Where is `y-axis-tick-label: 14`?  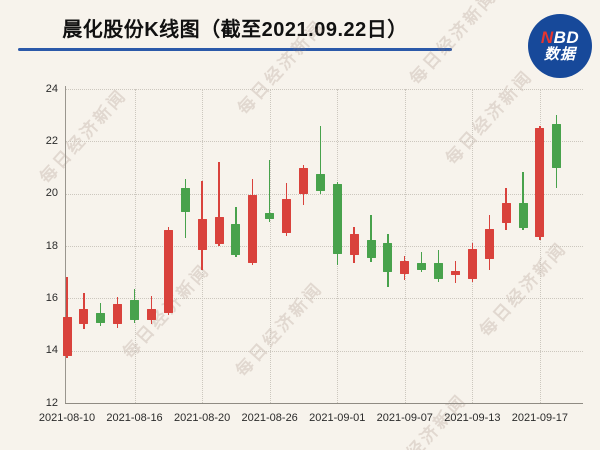 y-axis-tick-label: 14 is located at coordinates (51, 350).